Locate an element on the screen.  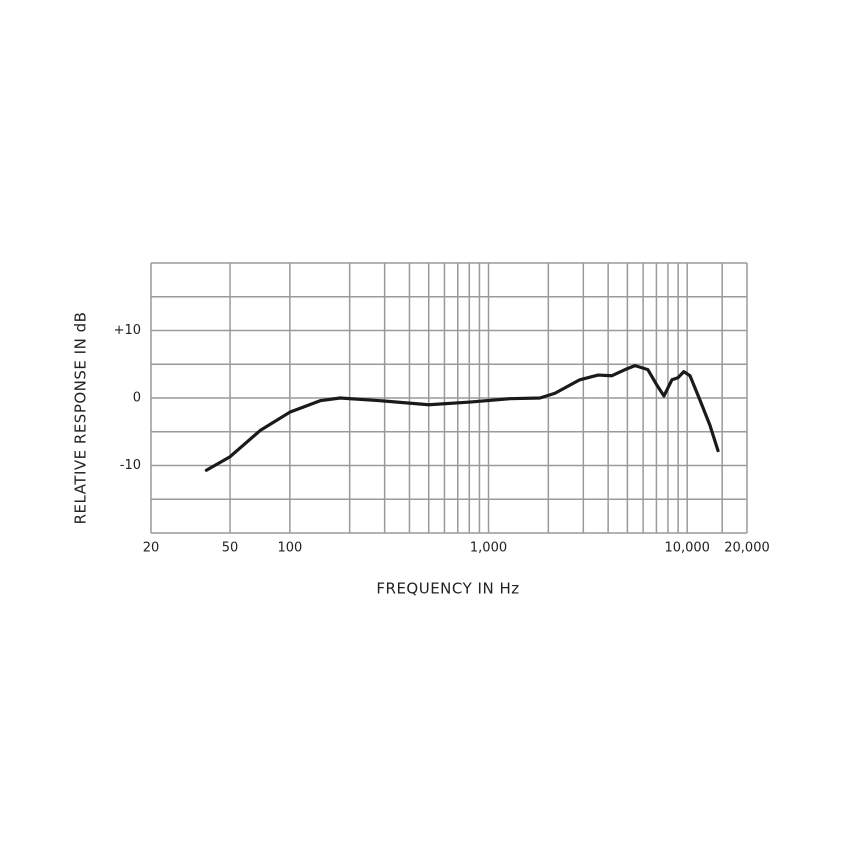
x-axis-title: FREQUENCY IN Hz is located at coordinates (447, 589).